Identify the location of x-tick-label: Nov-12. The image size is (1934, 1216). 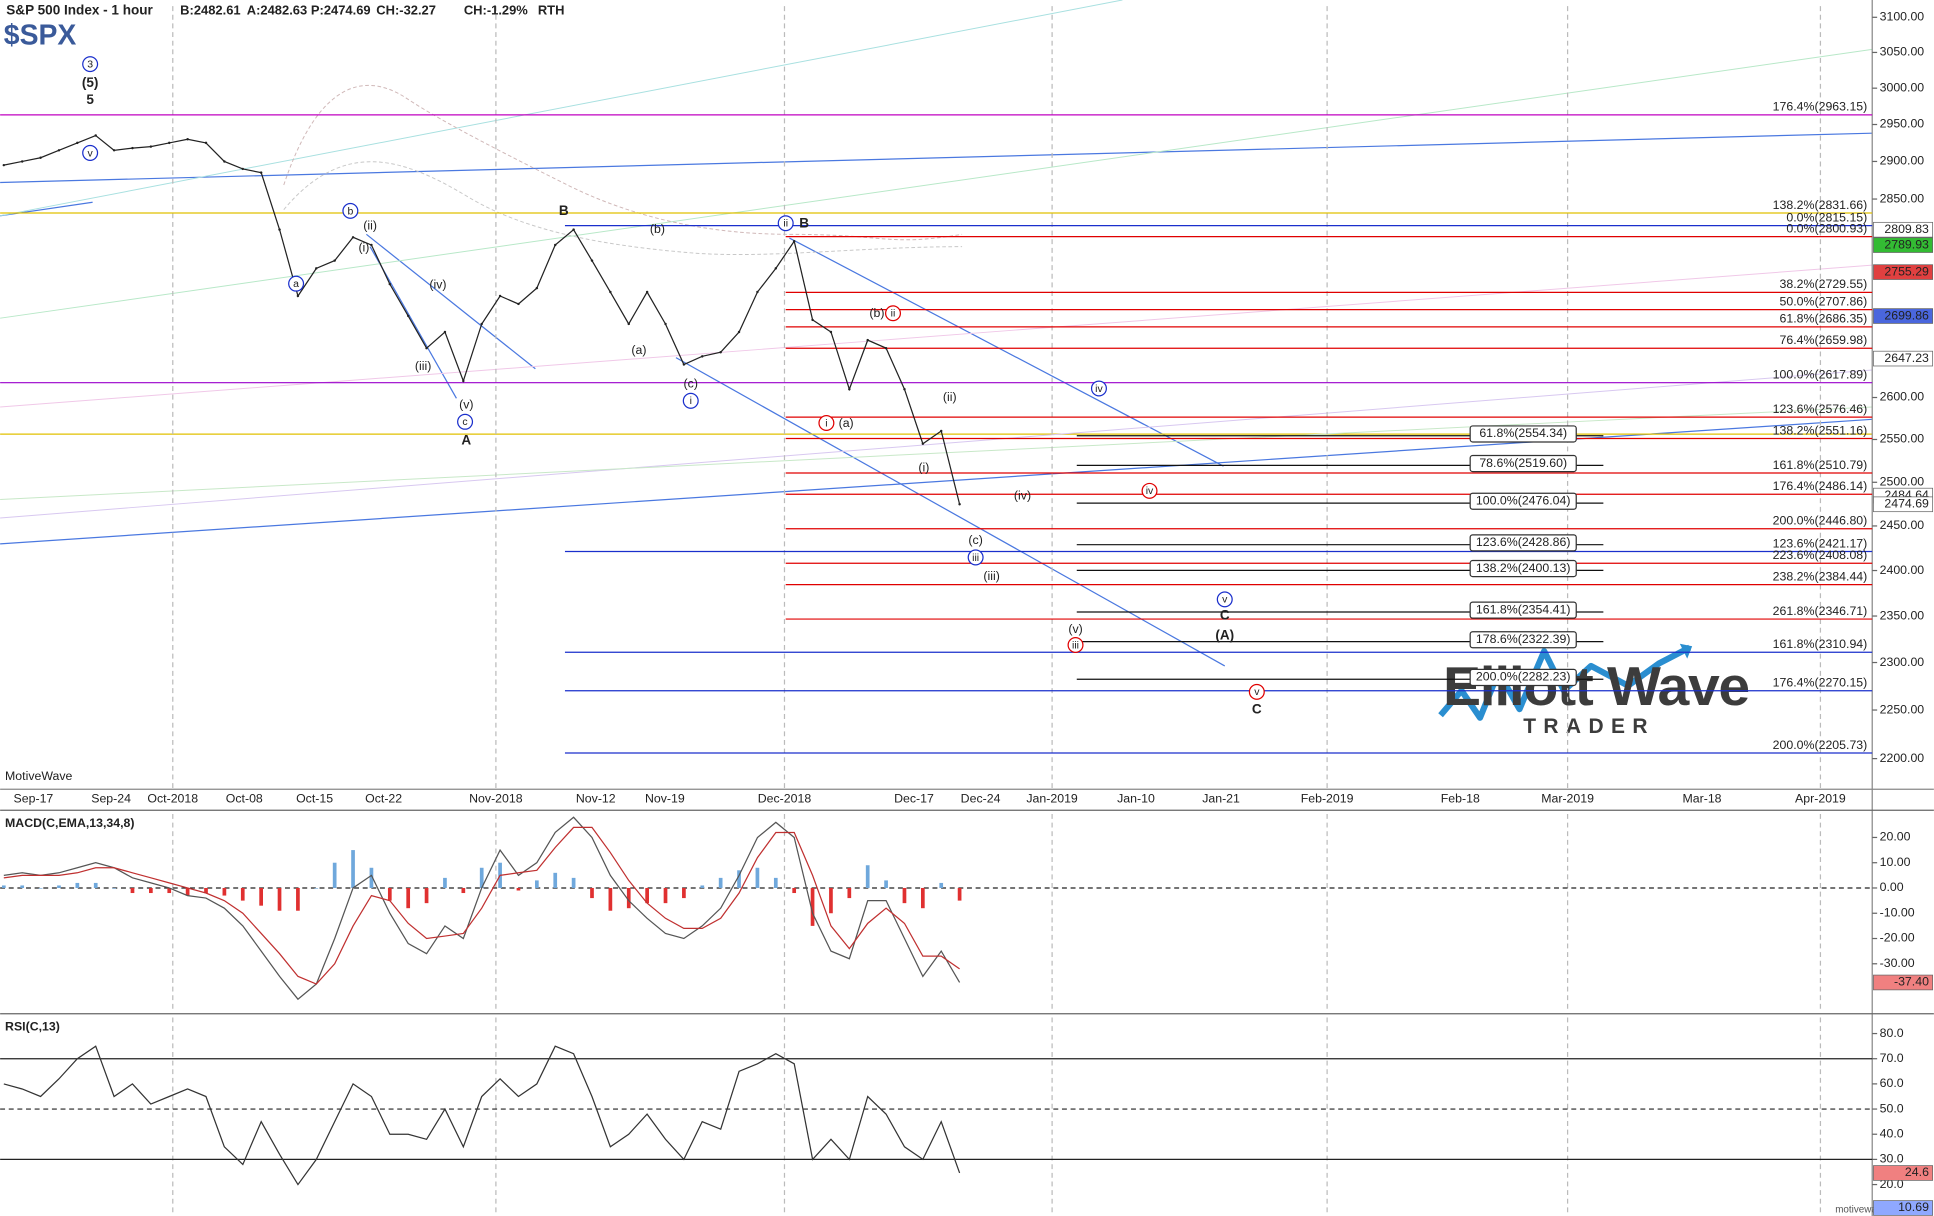
(596, 798).